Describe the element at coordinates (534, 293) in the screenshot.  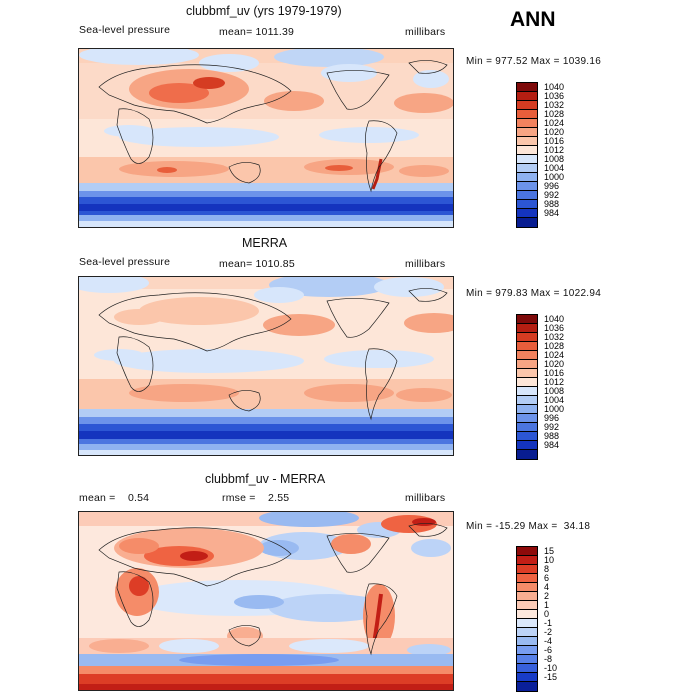
I see `panel2-minmax: Min = 979.83 Max = 1022.94` at that location.